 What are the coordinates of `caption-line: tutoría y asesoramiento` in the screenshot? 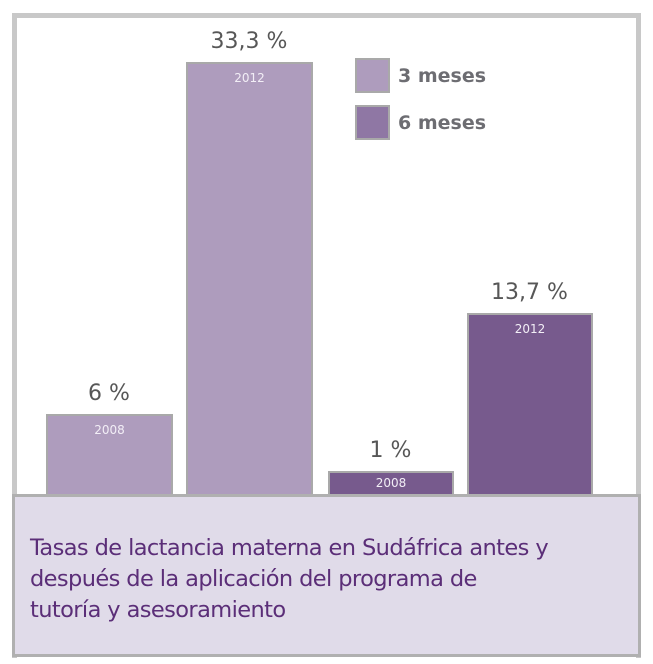 It's located at (158, 610).